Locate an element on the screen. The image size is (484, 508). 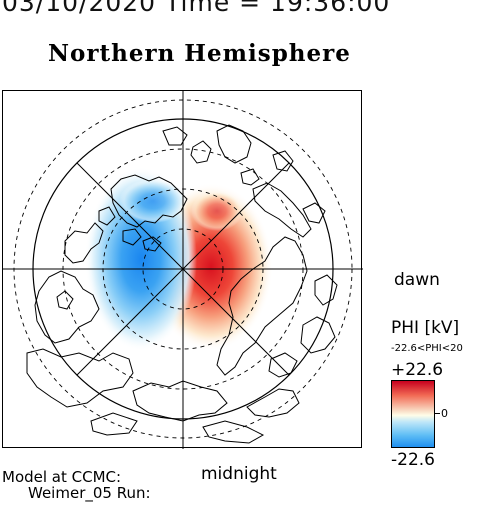
plot-title: Northern Hemisphere is located at coordinates (199, 53).